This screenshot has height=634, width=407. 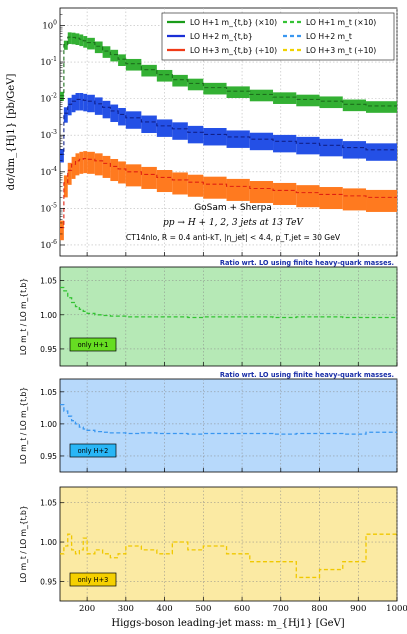 I want to click on x-tick-label: 400, so click(x=164, y=609).